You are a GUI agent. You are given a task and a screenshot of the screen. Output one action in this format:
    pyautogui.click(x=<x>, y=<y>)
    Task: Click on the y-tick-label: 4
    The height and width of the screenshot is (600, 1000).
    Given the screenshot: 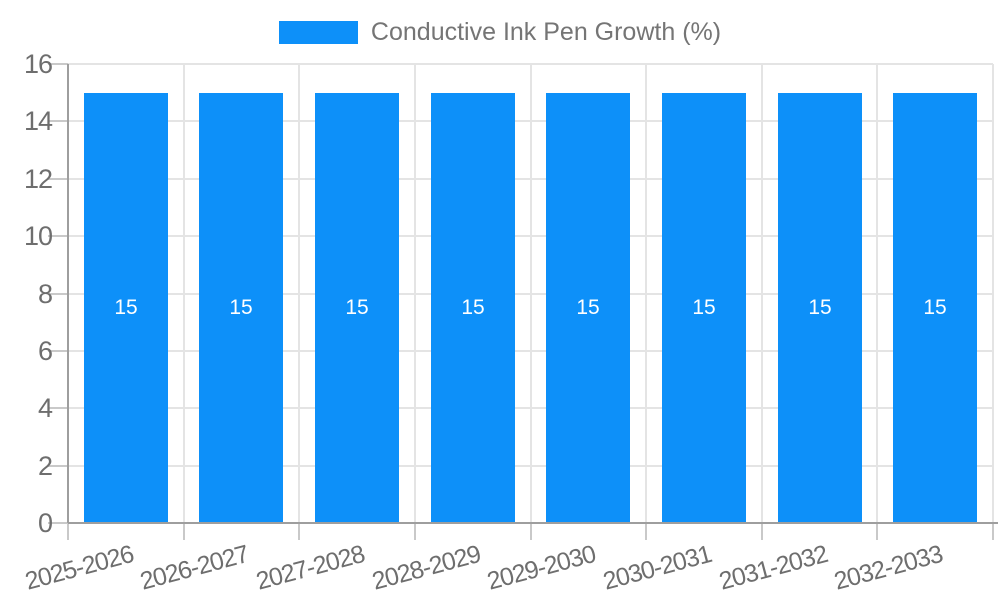 What is the action you would take?
    pyautogui.click(x=45, y=408)
    